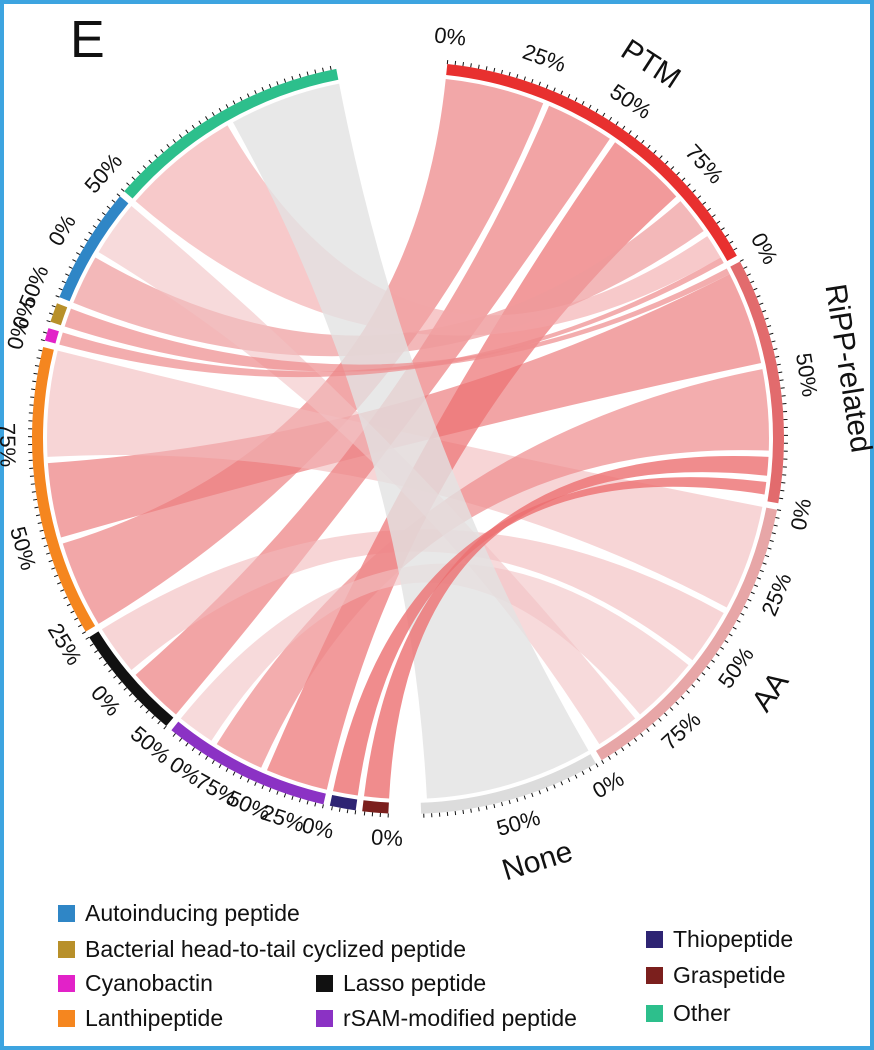 The image size is (874, 1050). What do you see at coordinates (846, 368) in the screenshot?
I see `group-label-ripp-related: RiPP-related` at bounding box center [846, 368].